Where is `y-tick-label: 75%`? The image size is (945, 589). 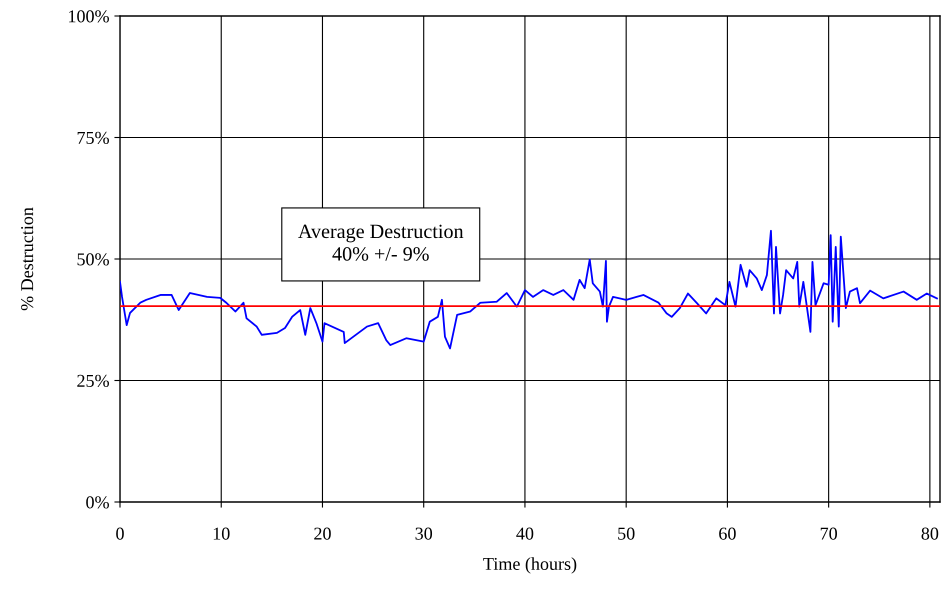 y-tick-label: 75% is located at coordinates (93, 138).